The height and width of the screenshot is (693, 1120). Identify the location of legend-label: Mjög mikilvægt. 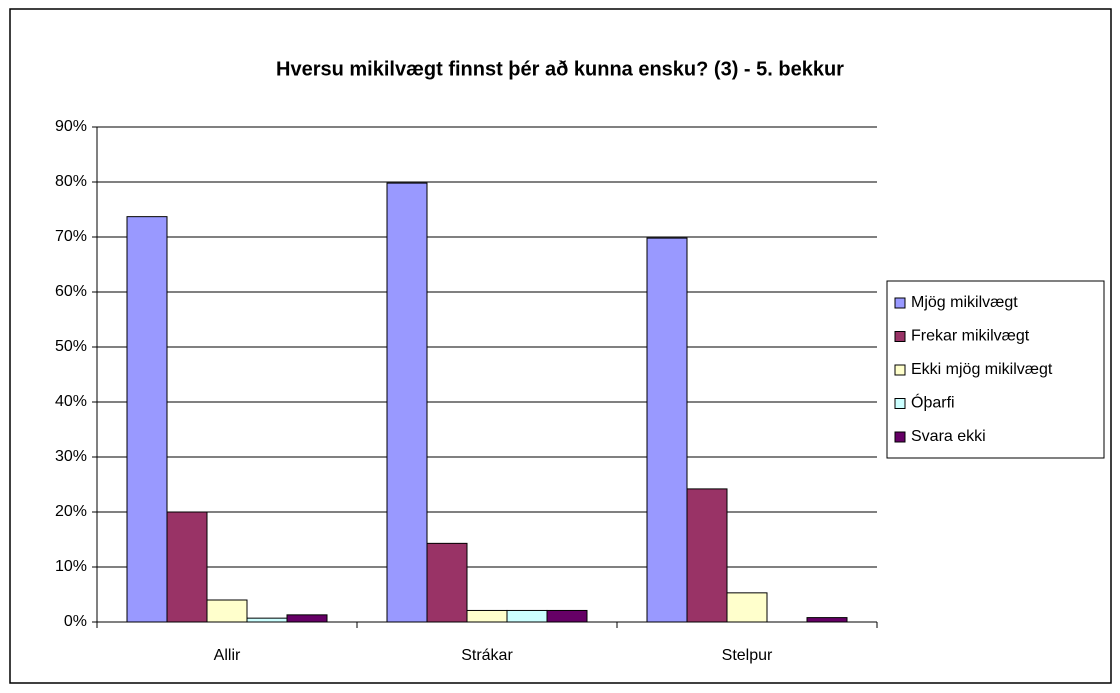
(964, 302).